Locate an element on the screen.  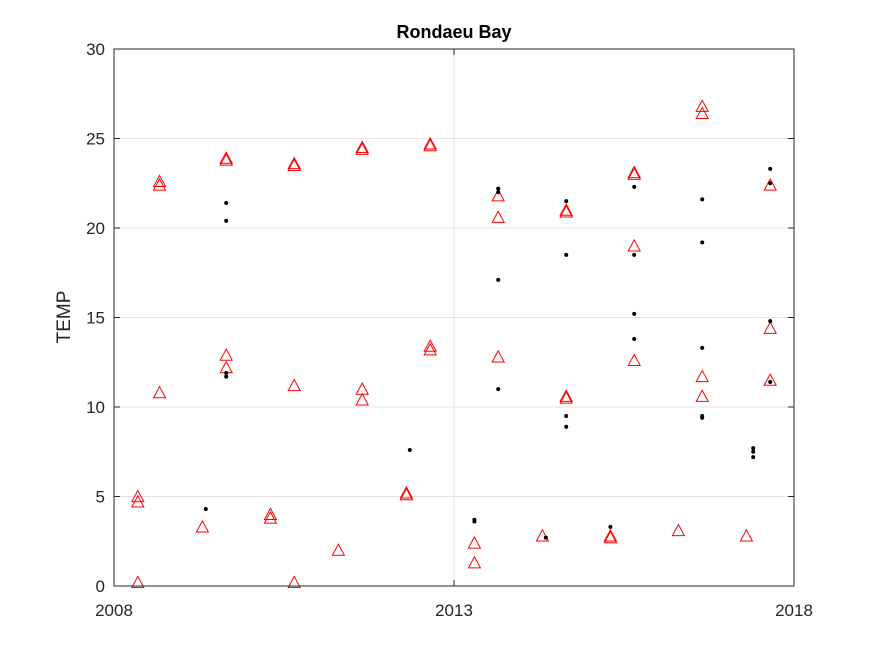
y-tick-label: 25 is located at coordinates (95, 139).